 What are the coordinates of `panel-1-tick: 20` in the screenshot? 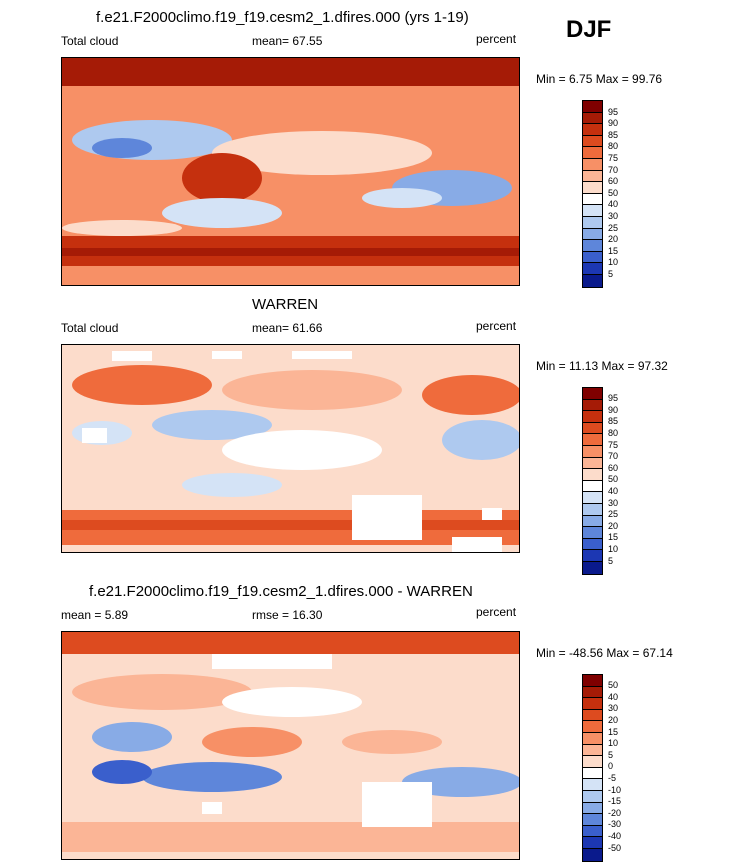 It's located at (613, 239).